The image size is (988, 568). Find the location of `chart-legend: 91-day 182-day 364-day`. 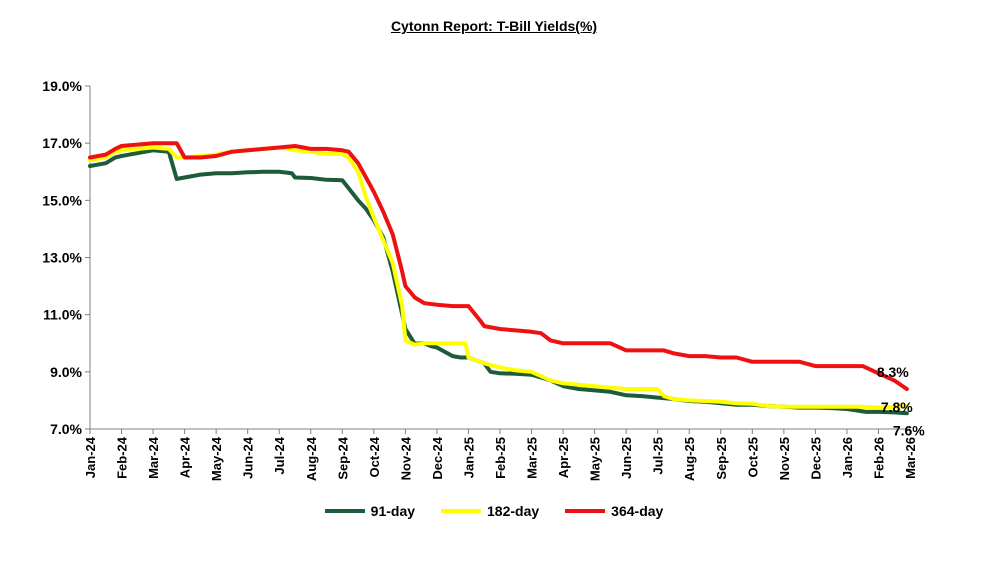

chart-legend: 91-day 182-day 364-day is located at coordinates (494, 511).